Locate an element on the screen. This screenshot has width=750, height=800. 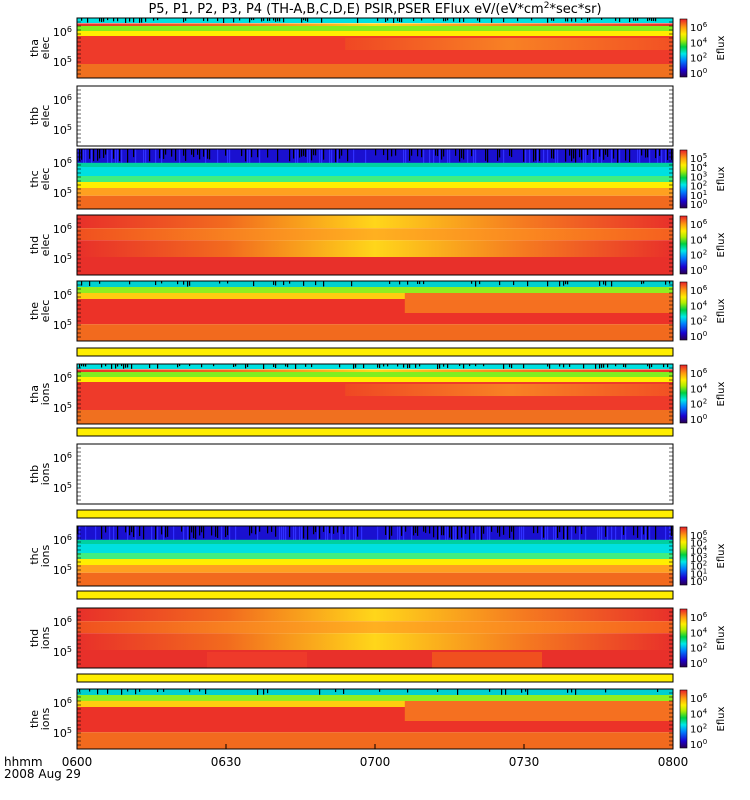
colorbar-tick-label: 106 is located at coordinates (699, 535).